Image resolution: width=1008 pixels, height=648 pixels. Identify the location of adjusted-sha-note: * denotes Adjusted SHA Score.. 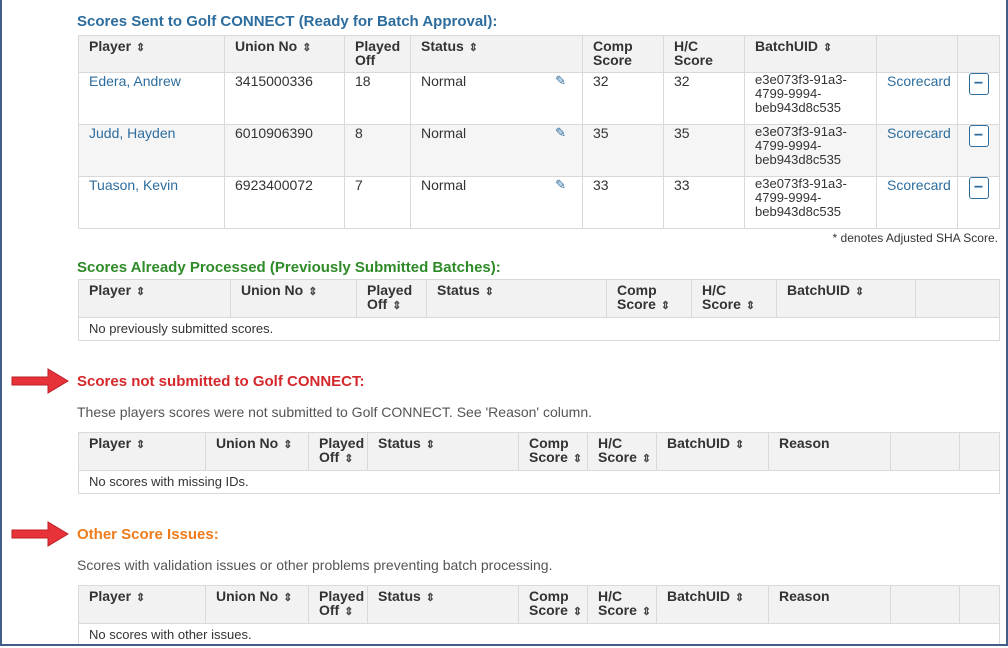
(915, 238).